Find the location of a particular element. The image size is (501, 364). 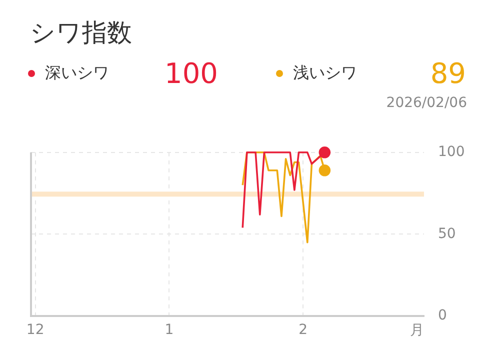

legend-label: 浅いシワ is located at coordinates (325, 73).